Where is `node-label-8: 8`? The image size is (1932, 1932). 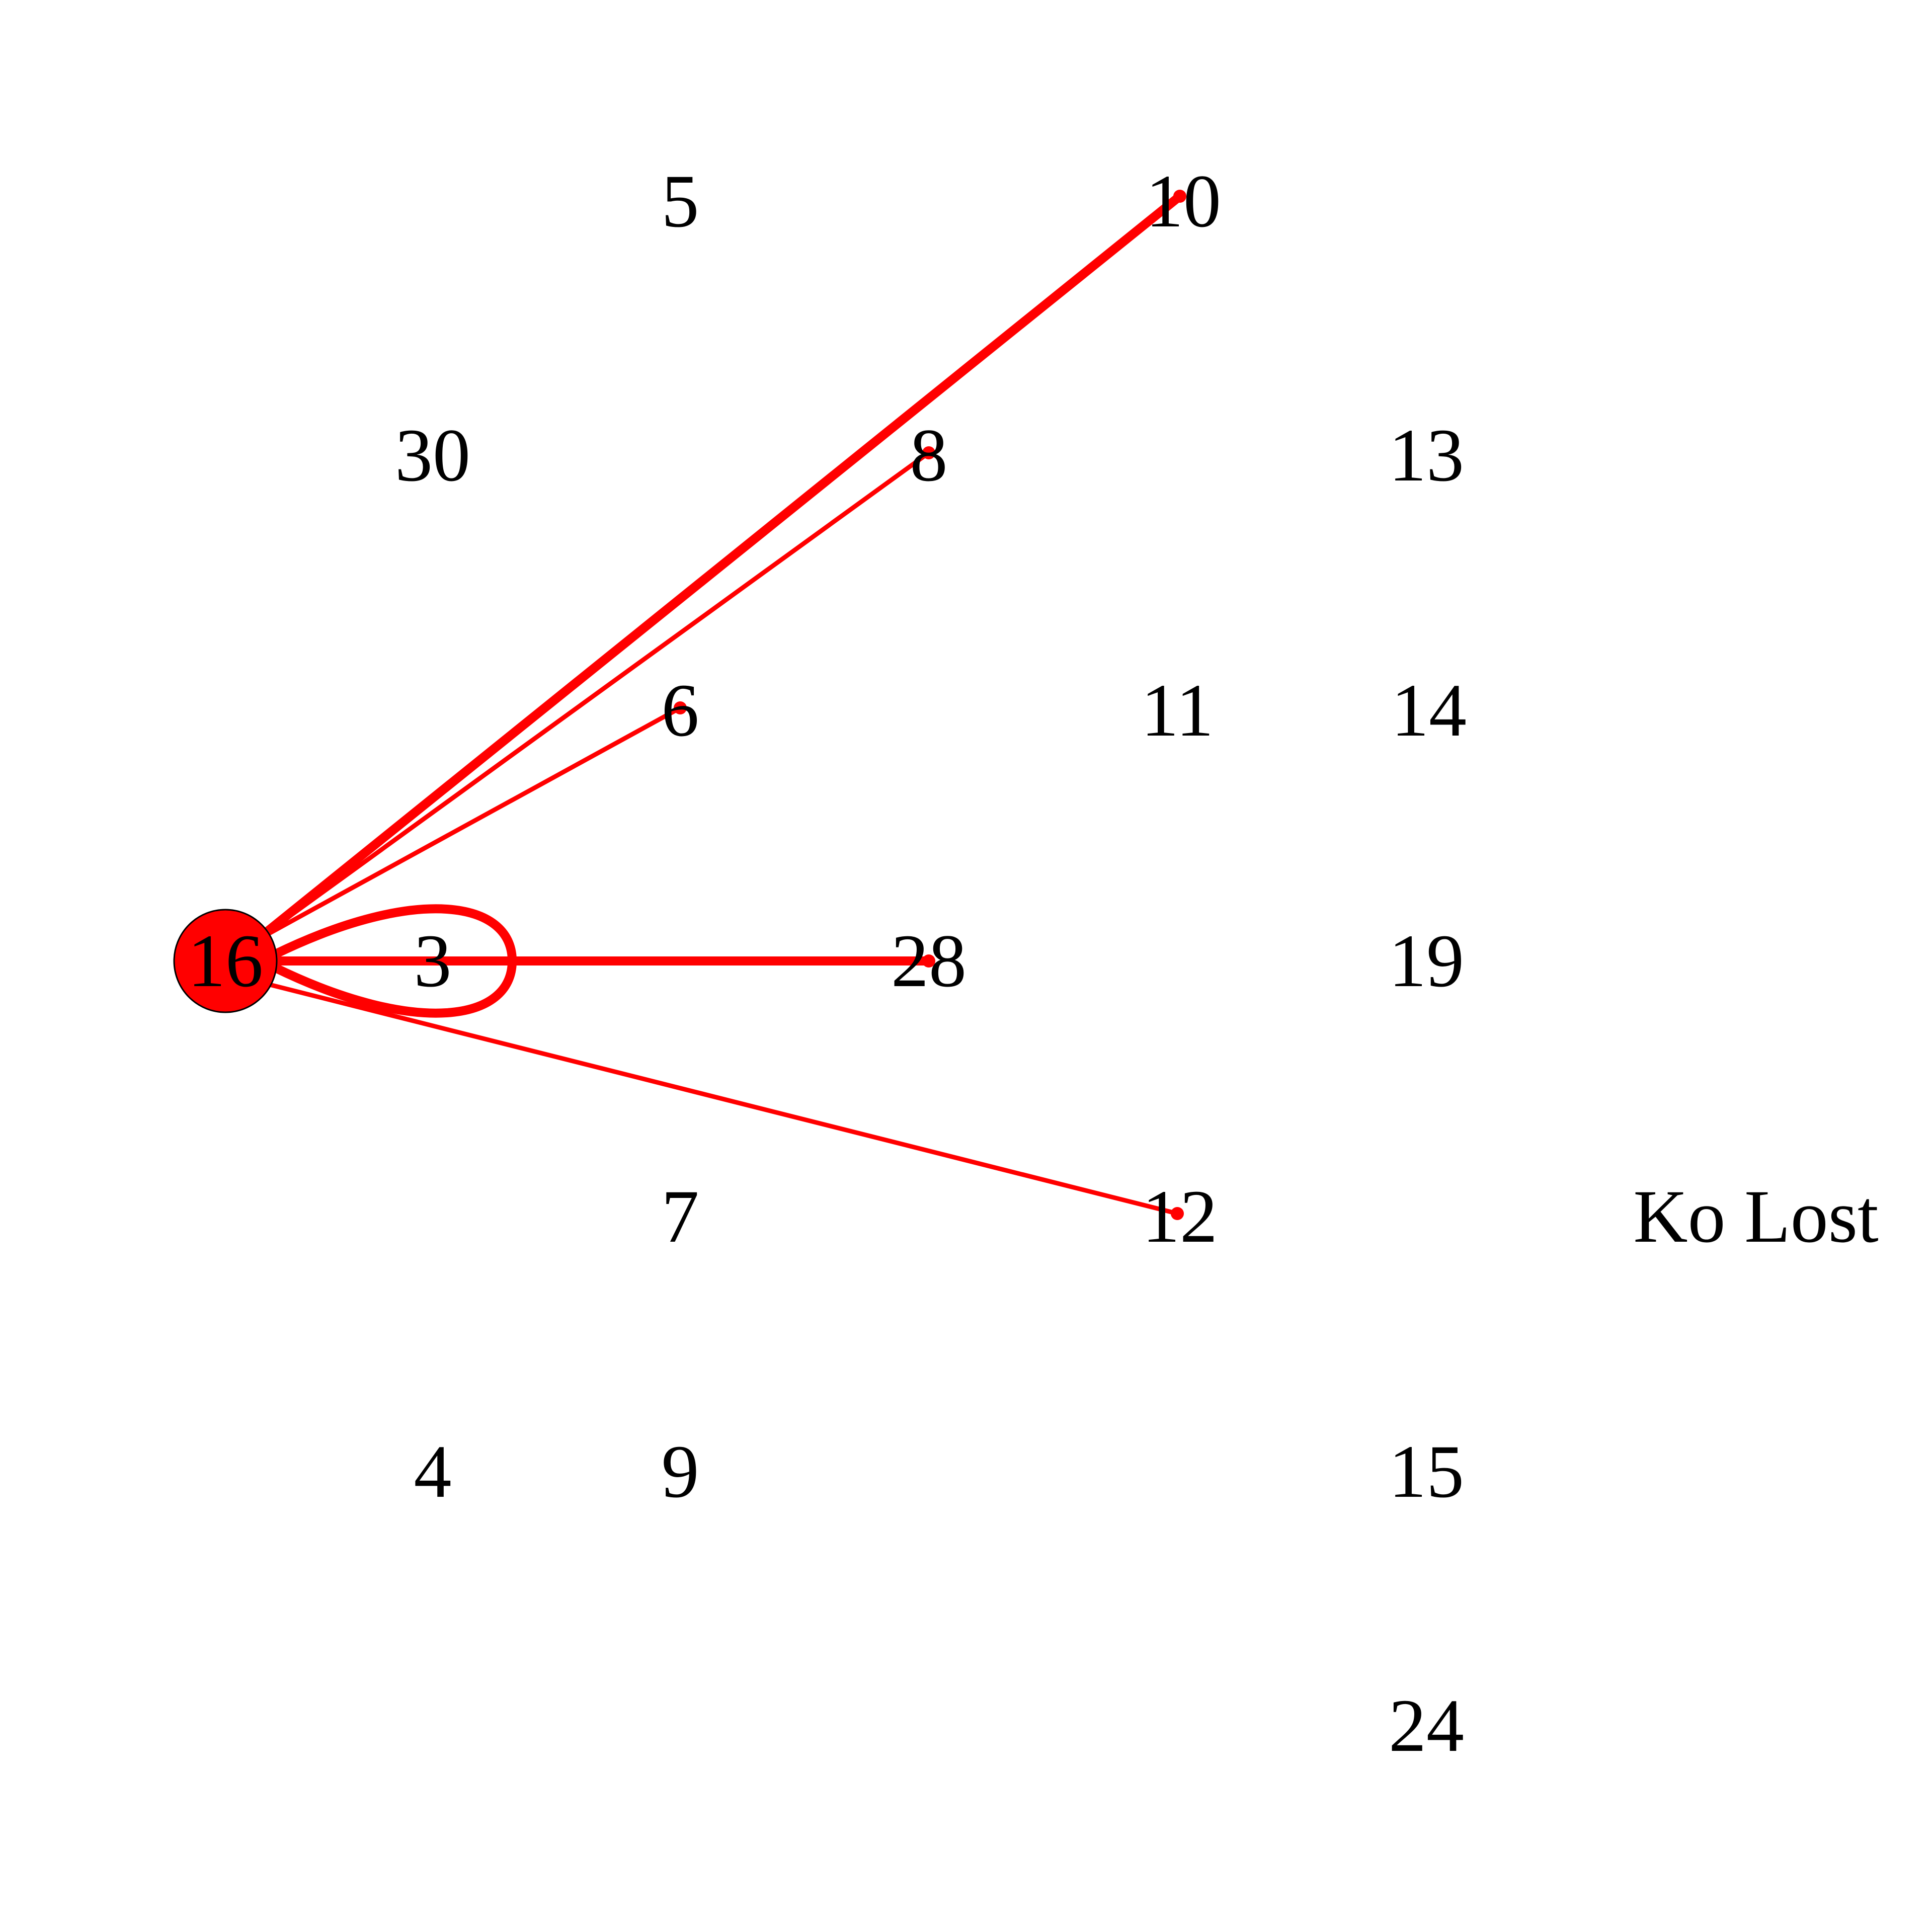 node-label-8: 8 is located at coordinates (929, 456).